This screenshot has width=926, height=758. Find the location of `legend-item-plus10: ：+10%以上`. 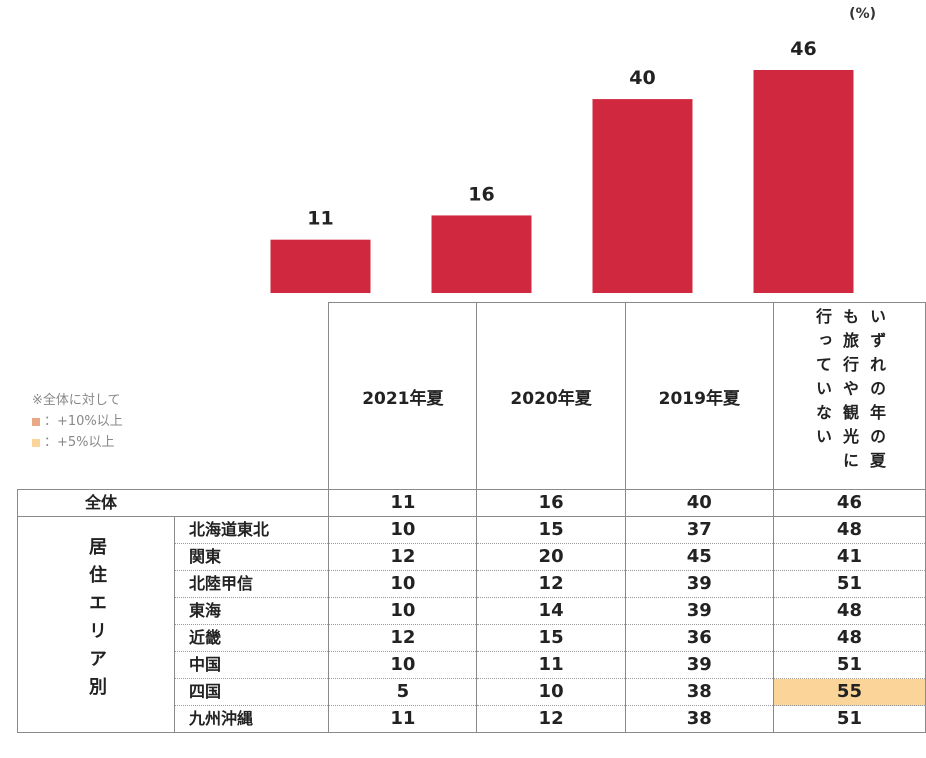

legend-item-plus10: ：+10%以上 is located at coordinates (77, 421).